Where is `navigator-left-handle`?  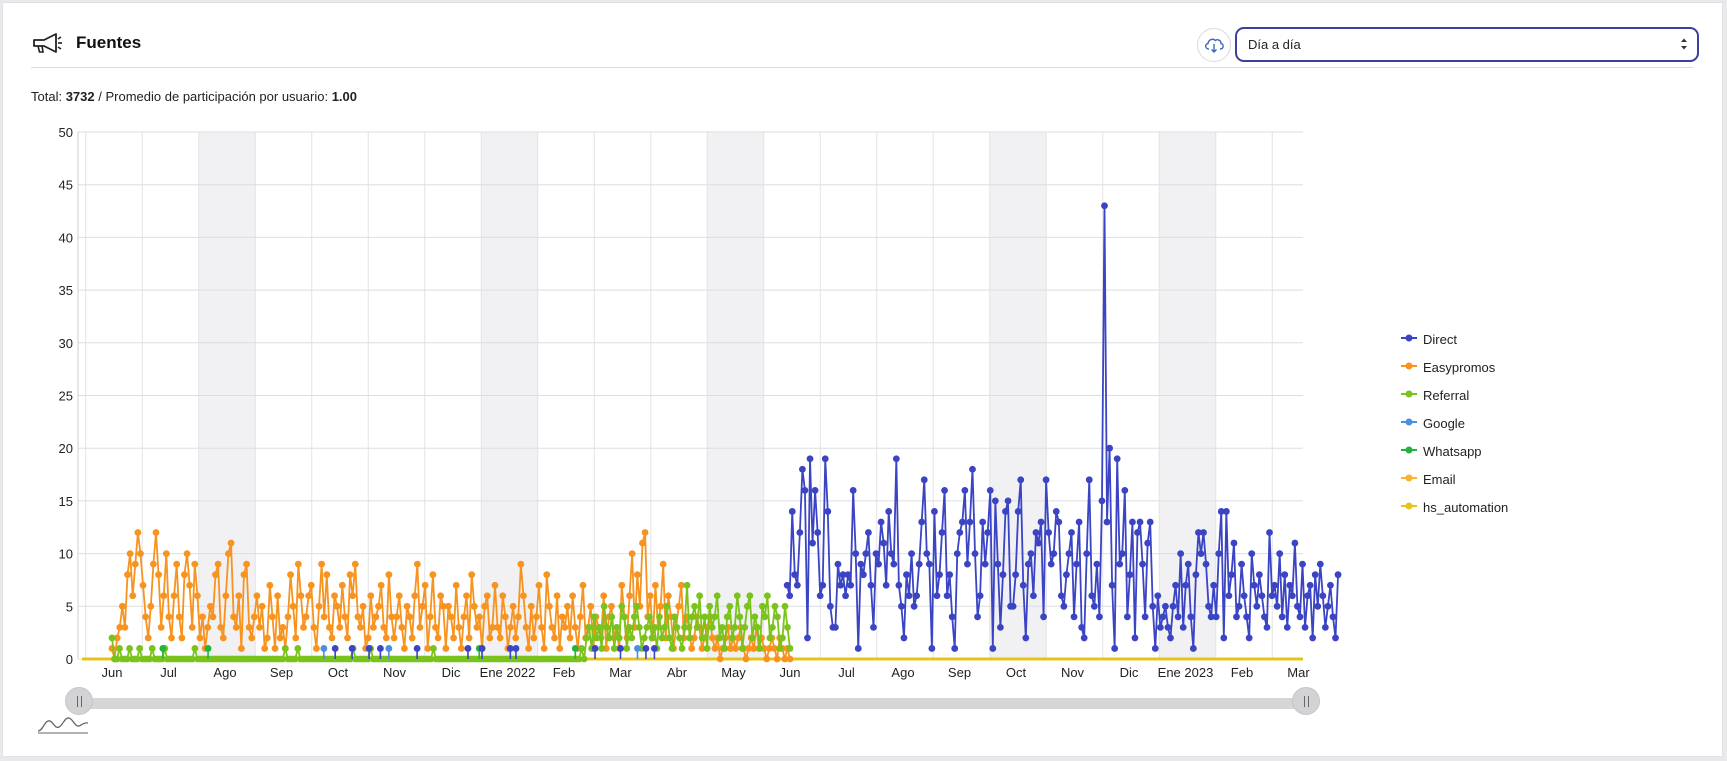 navigator-left-handle is located at coordinates (79, 701).